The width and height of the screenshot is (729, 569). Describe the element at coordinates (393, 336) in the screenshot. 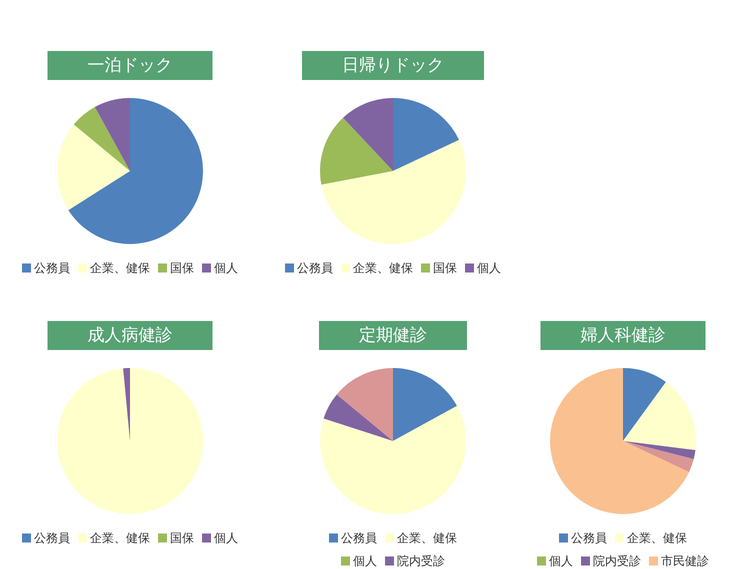

I see `chart-title: 定期健診` at that location.